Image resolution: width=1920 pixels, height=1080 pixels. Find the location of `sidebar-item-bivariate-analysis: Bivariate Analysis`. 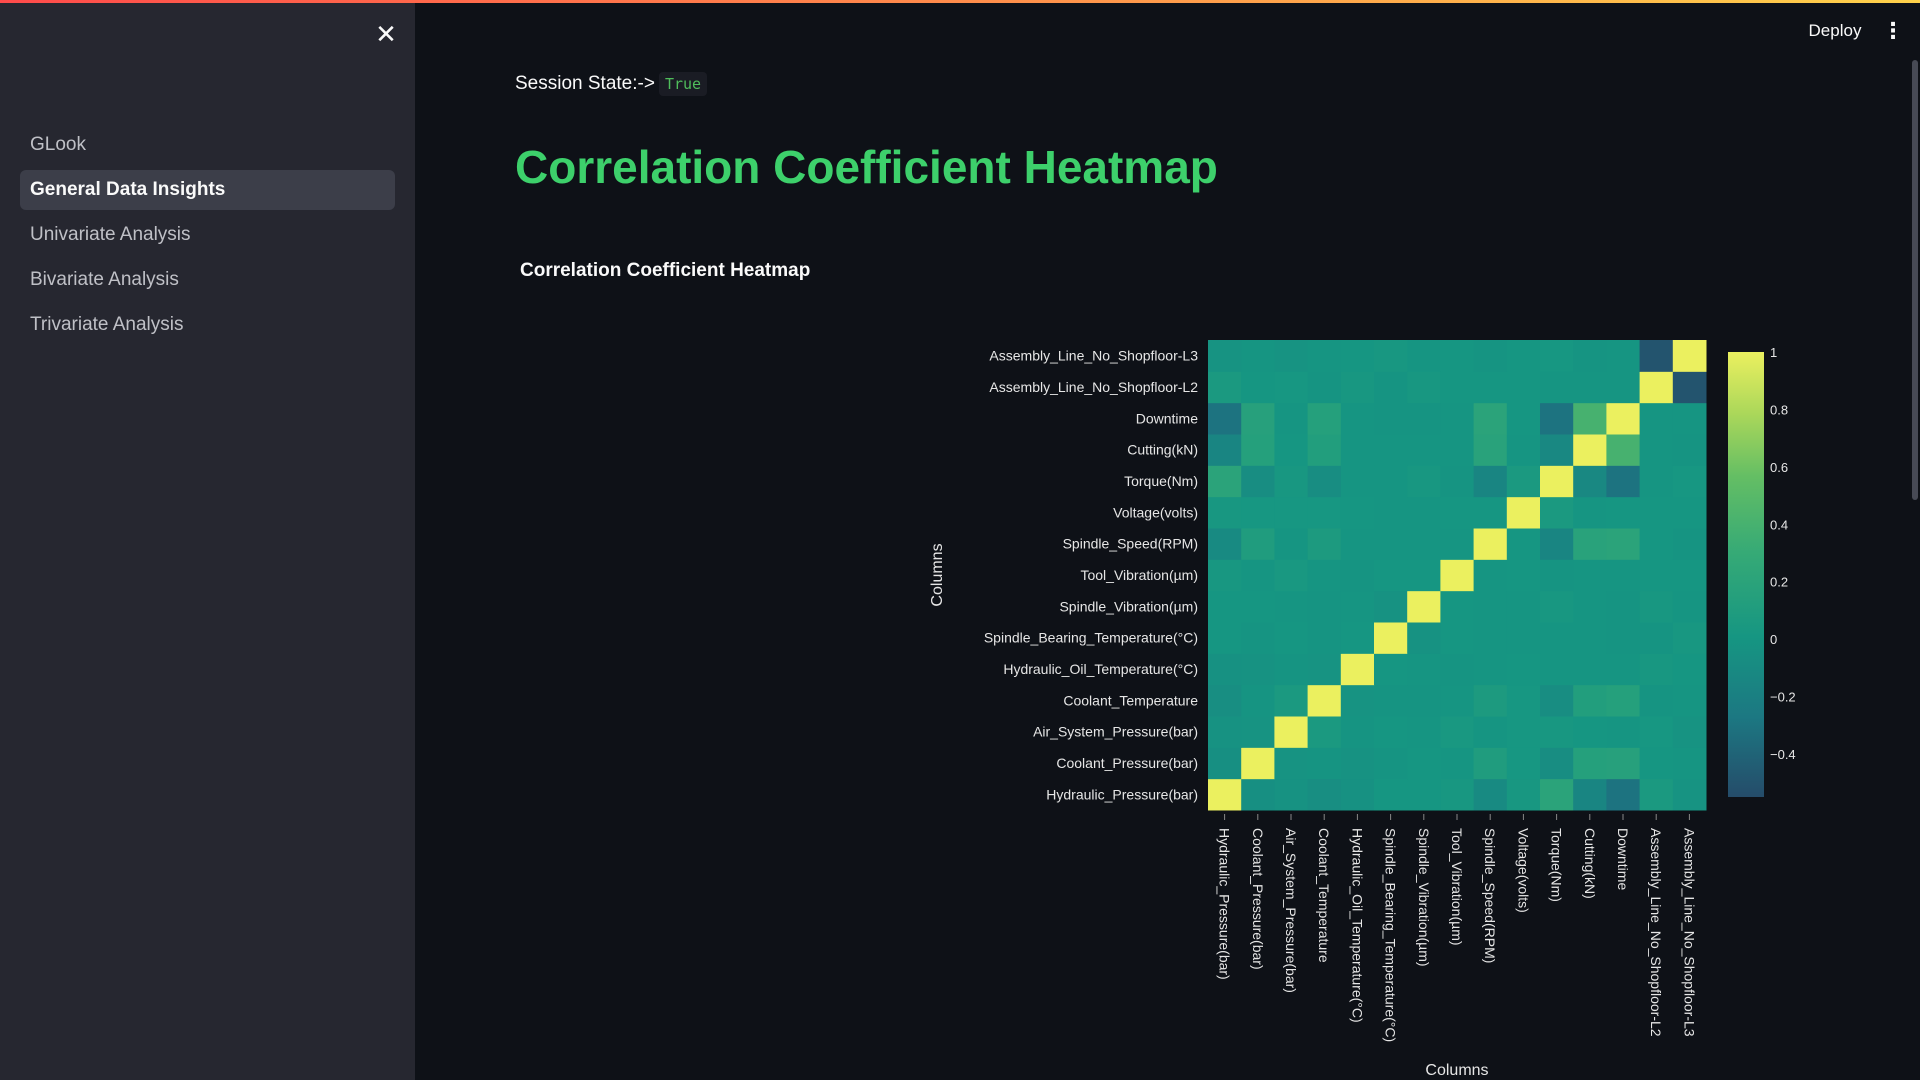

sidebar-item-bivariate-analysis: Bivariate Analysis is located at coordinates (104, 279).